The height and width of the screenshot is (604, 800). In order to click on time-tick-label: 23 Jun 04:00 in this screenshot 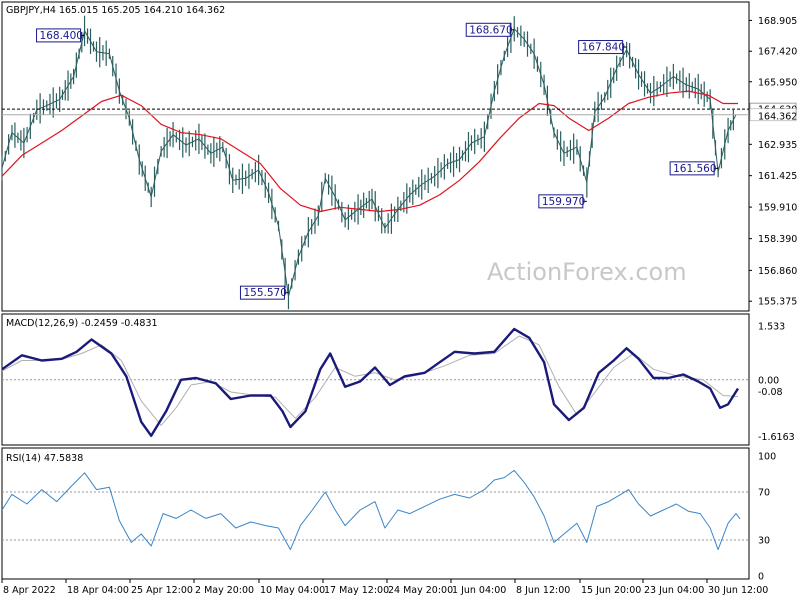, I will do `click(674, 590)`.